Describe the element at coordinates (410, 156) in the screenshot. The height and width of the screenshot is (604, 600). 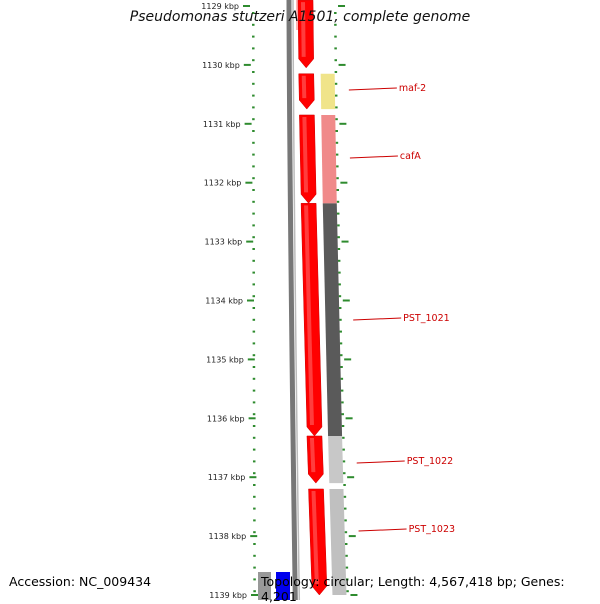
I see `gene-label: cafA` at that location.